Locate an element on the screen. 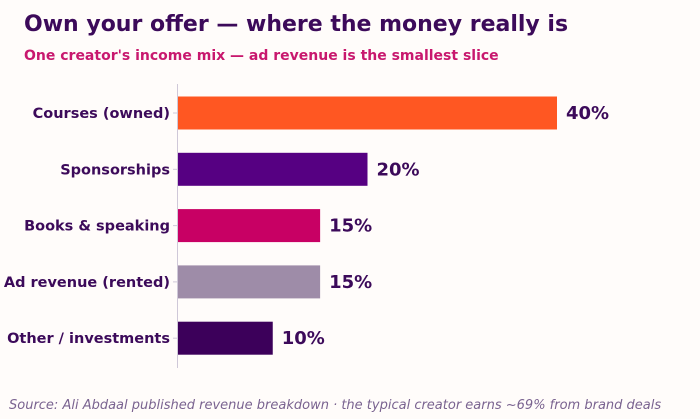 The height and width of the screenshot is (419, 700). category-label: Ad revenue (rented) is located at coordinates (87, 283).